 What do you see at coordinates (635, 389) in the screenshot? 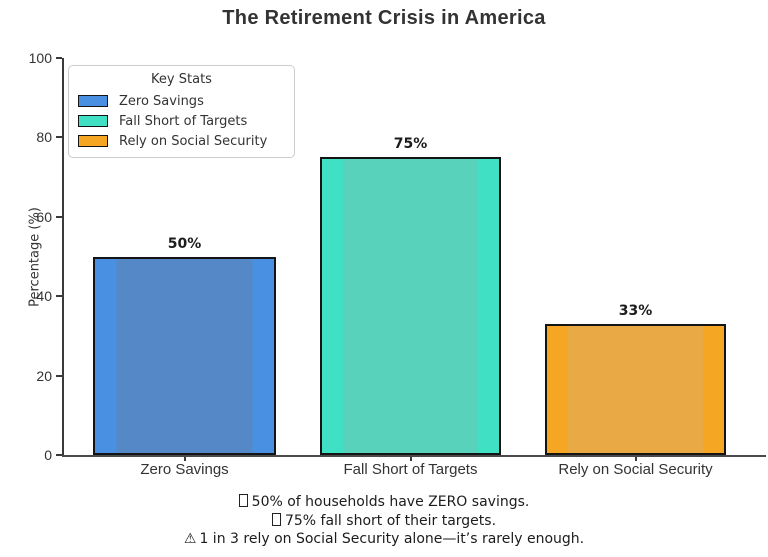
I see `bar-rely-on-social-security` at bounding box center [635, 389].